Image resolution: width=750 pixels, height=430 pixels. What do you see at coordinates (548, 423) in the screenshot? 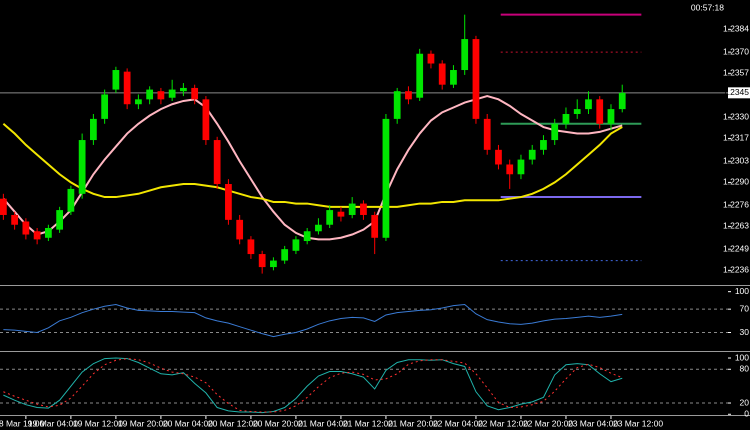
I see `x-tick-label: 22 Mar 20:00` at bounding box center [548, 423].